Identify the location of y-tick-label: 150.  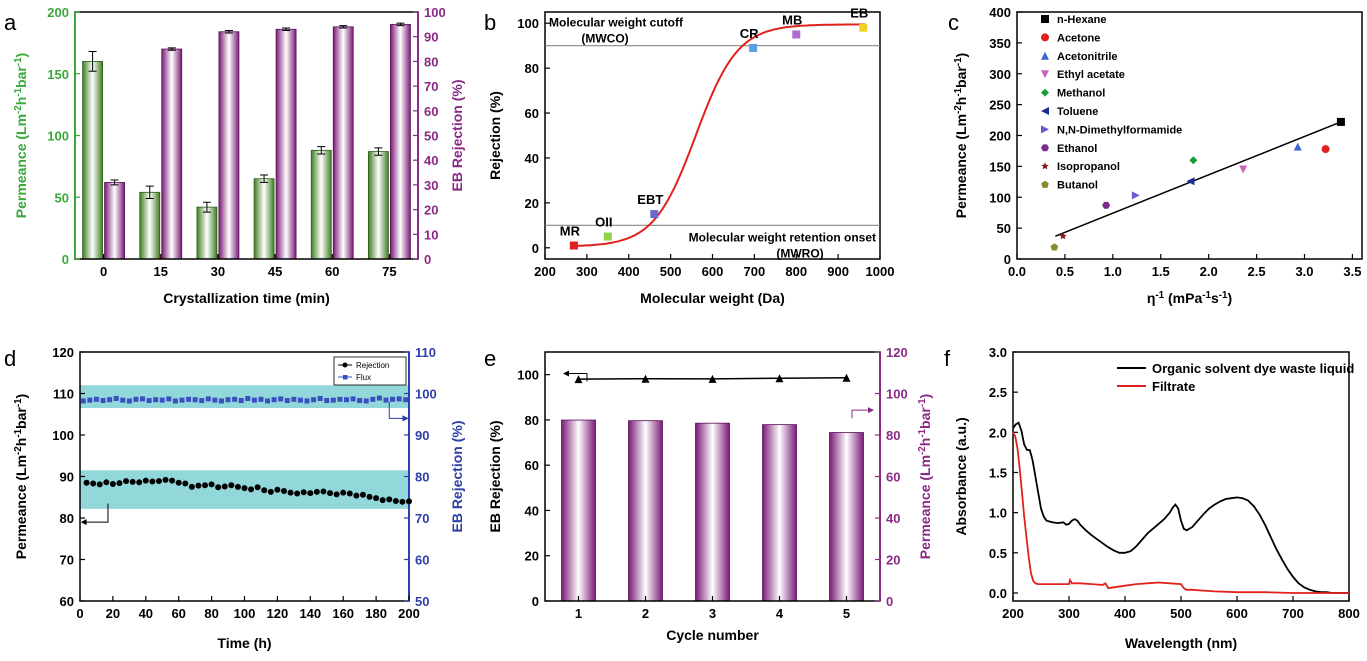
(58, 74).